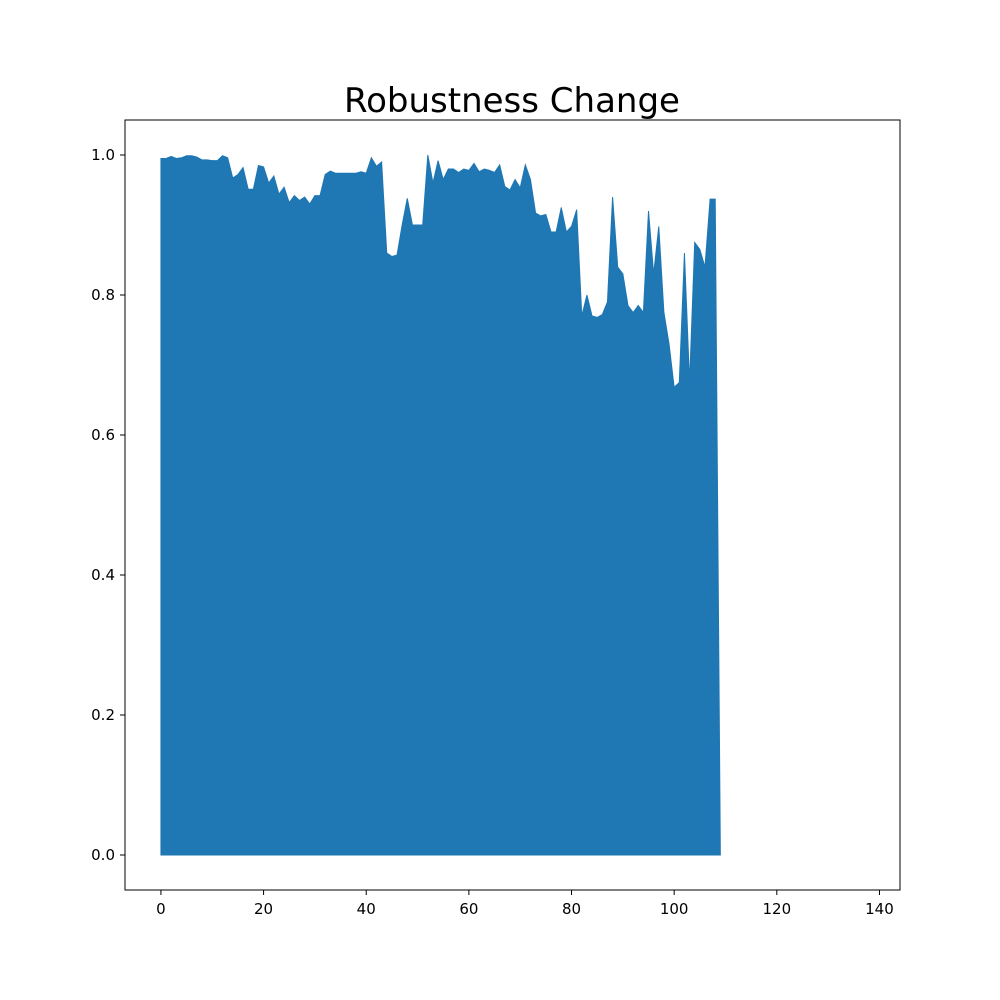 The image size is (1000, 1000). Describe the element at coordinates (103, 435) in the screenshot. I see `y-tick-label: 0.6` at that location.